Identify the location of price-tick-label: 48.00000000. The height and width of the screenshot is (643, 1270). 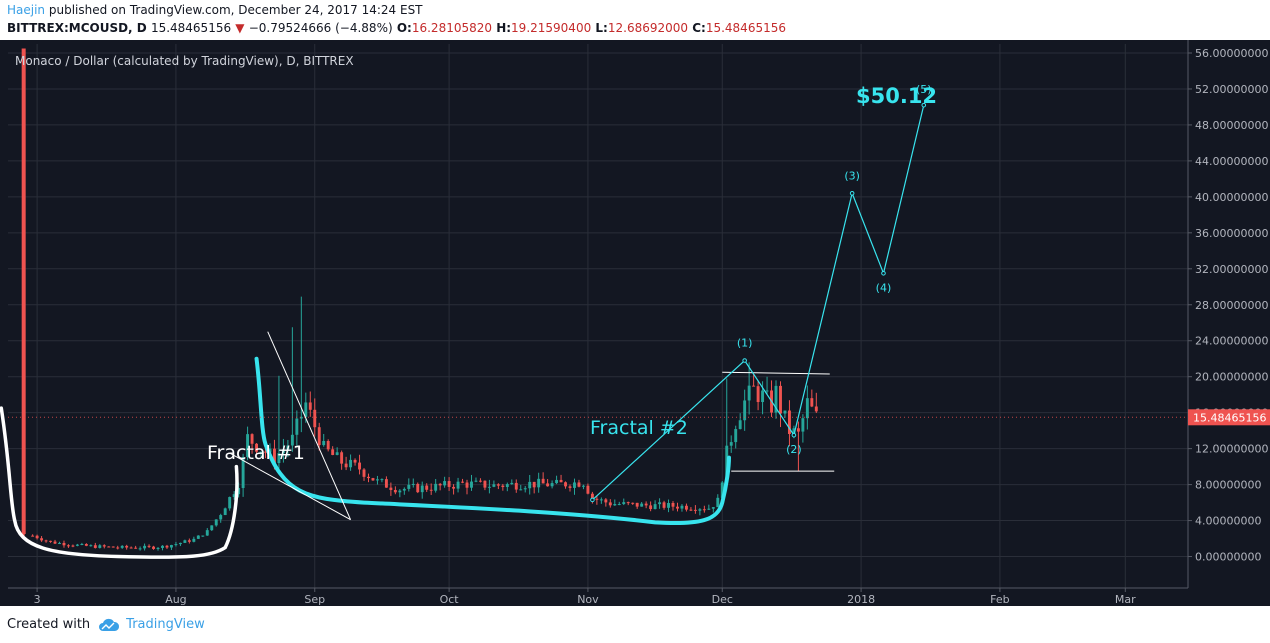
(1231, 125).